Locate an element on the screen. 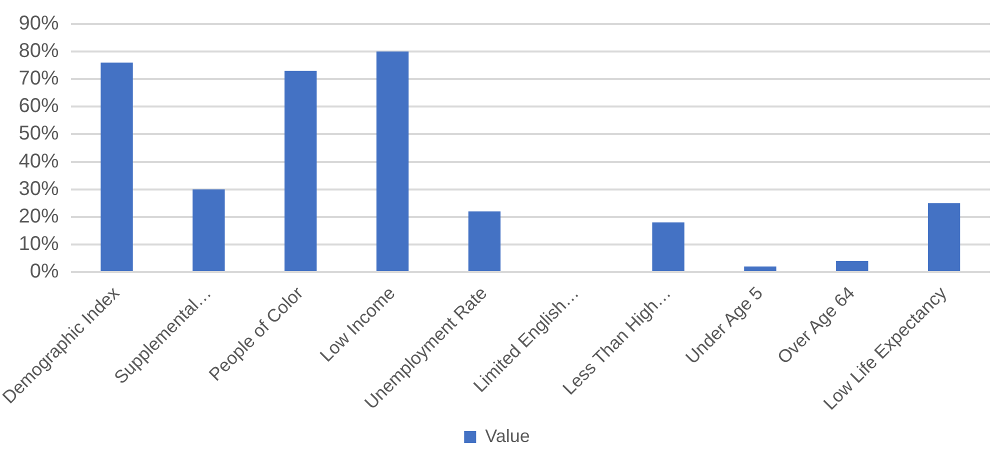 The width and height of the screenshot is (996, 460). y-tick-label: 30% is located at coordinates (39, 189).